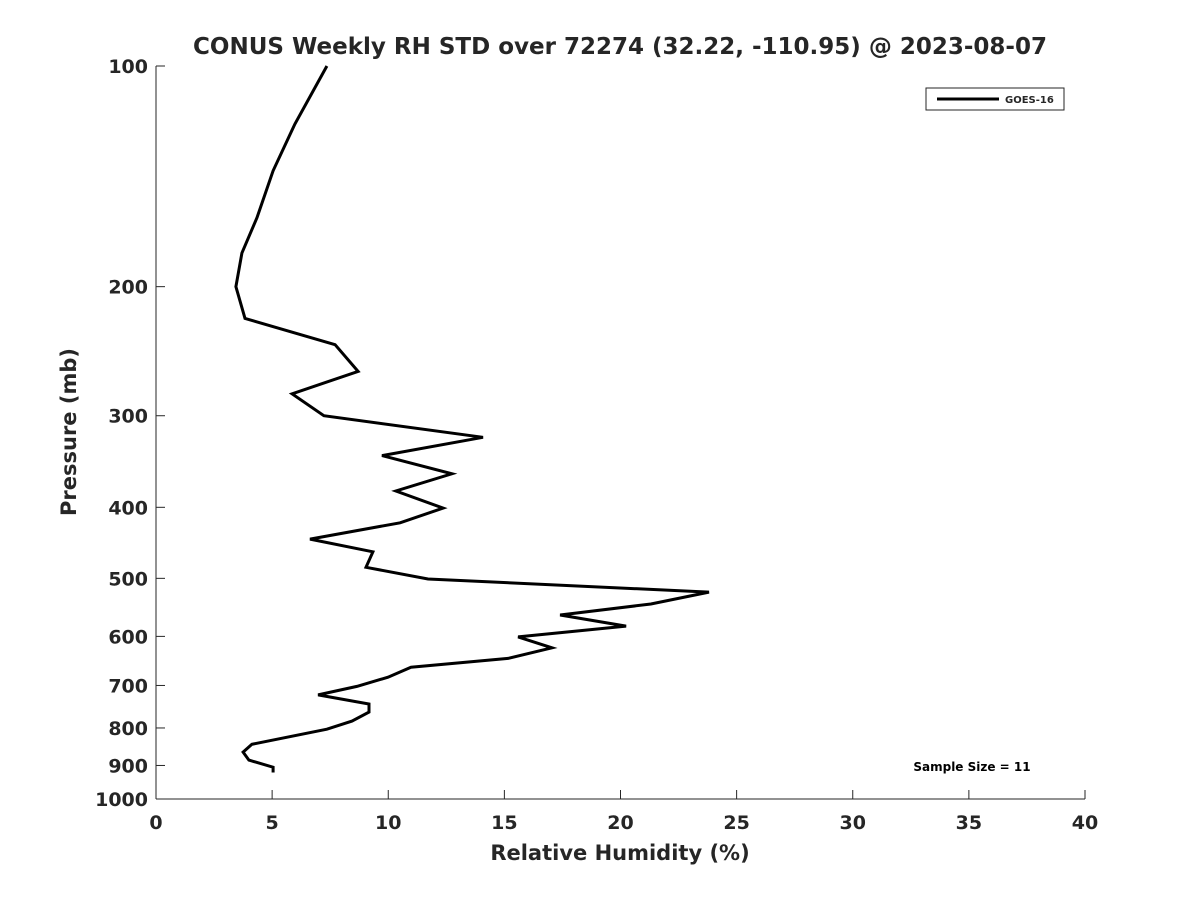 This screenshot has width=1200, height=904. Describe the element at coordinates (128, 417) in the screenshot. I see `y-tick-label: 300` at that location.